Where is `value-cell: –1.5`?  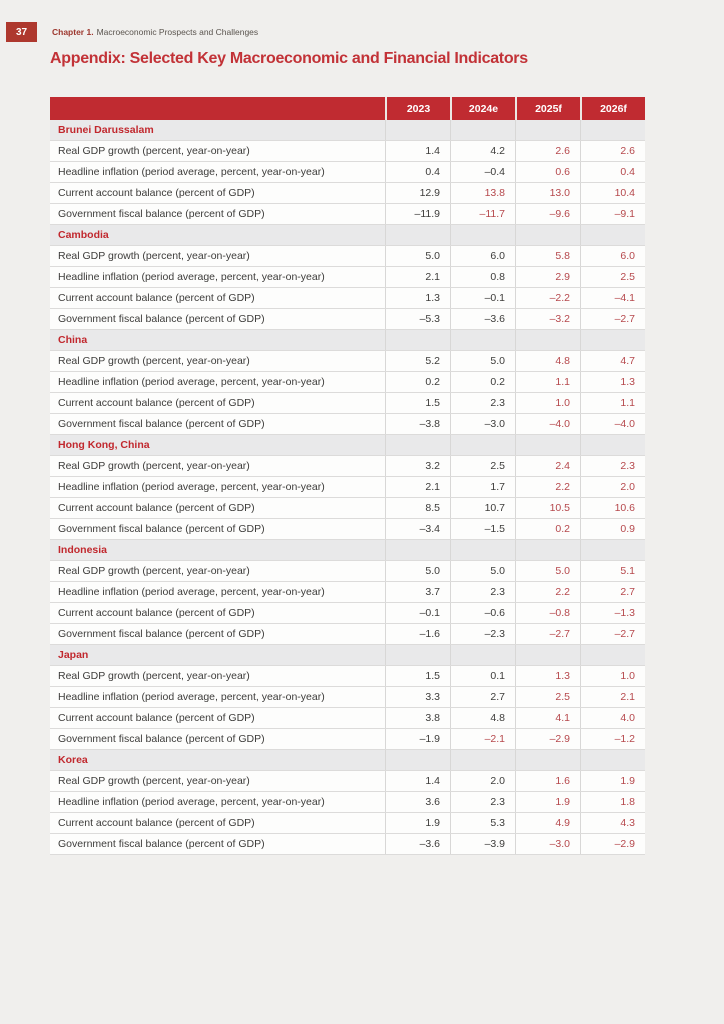
value-cell: –1.5 is located at coordinates (482, 529).